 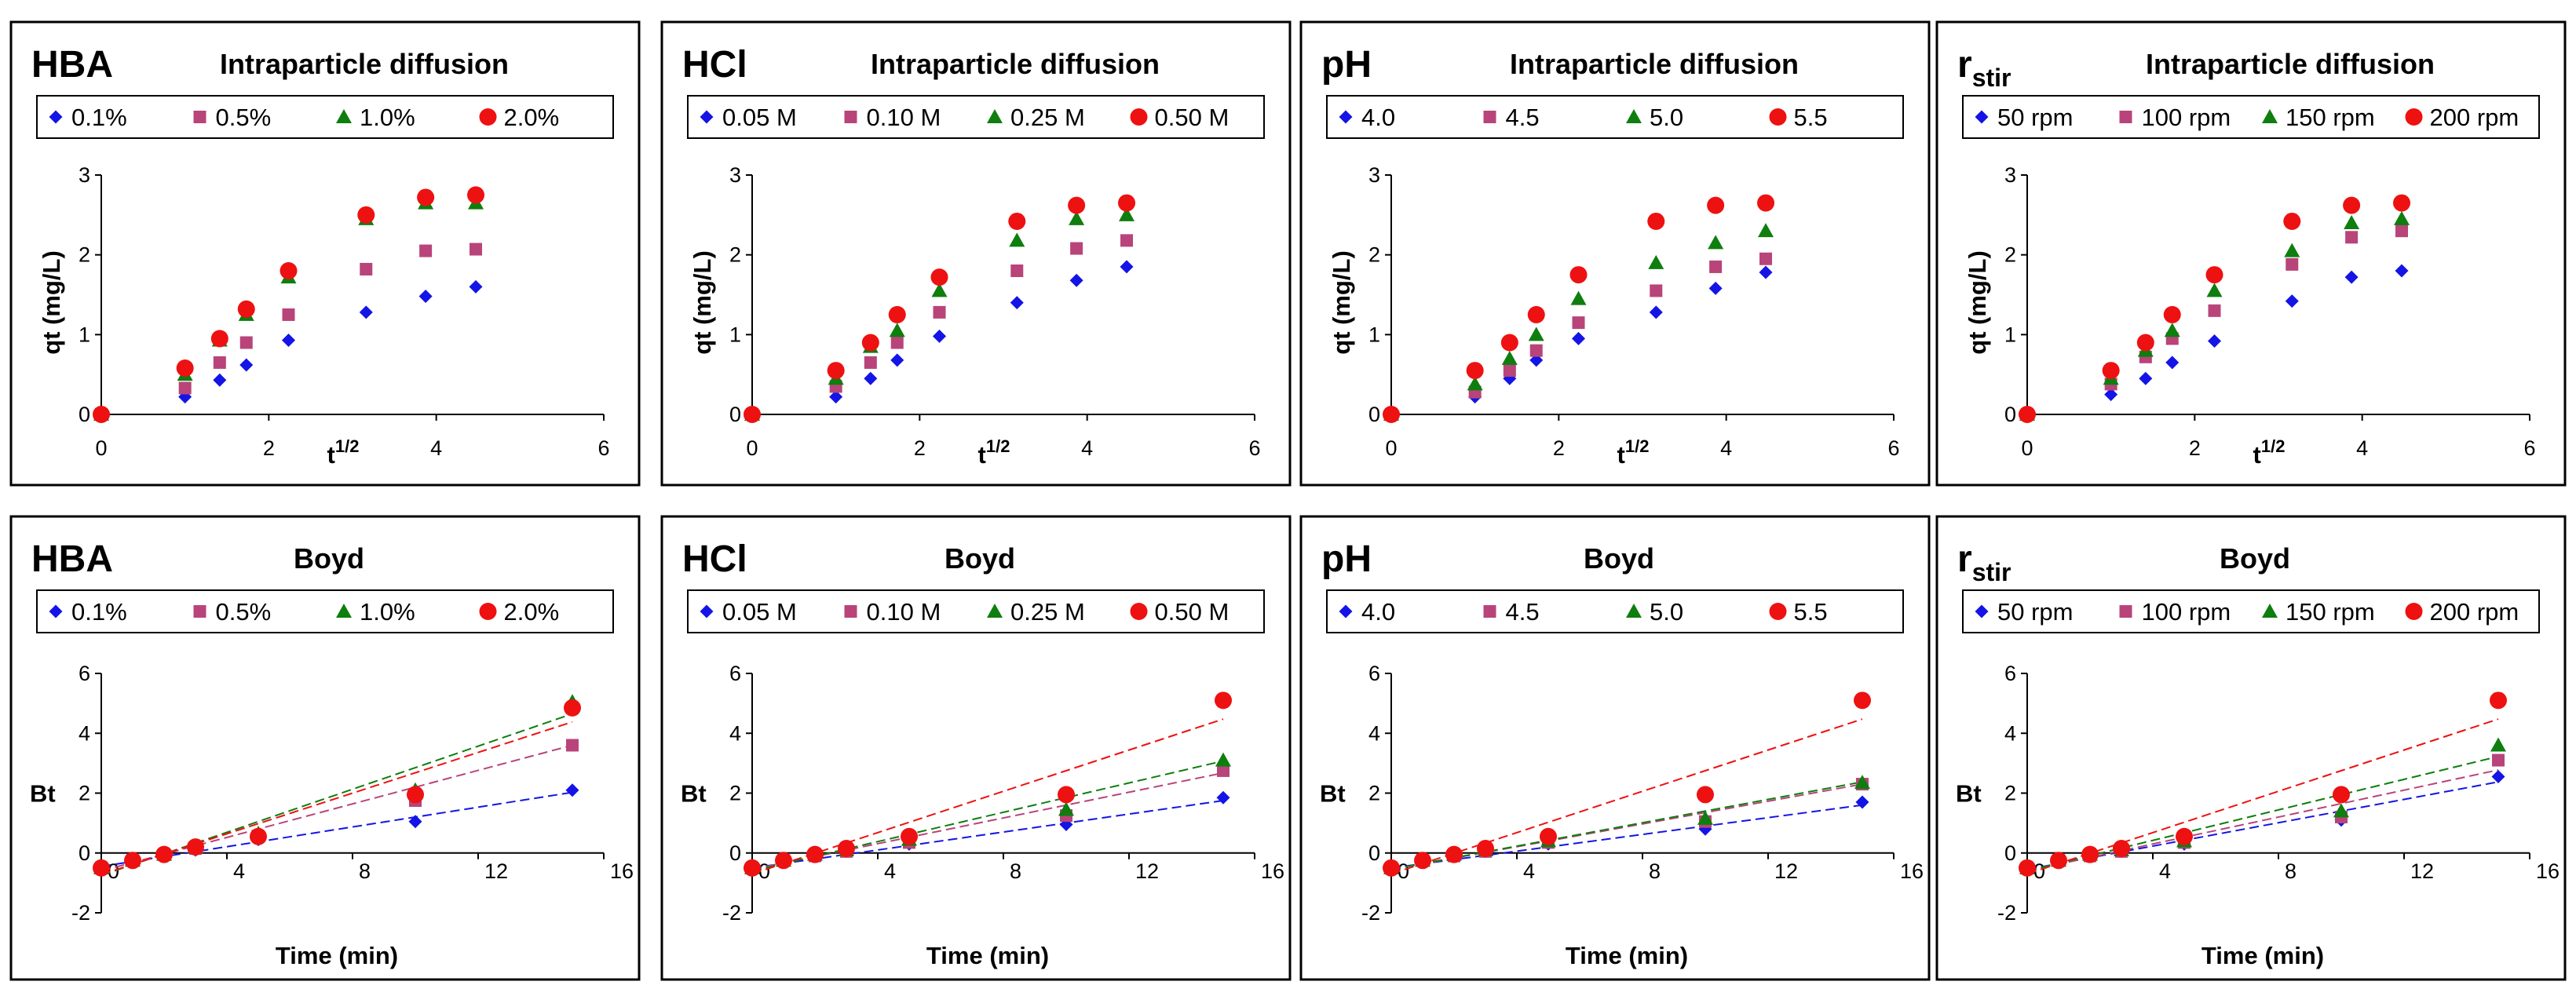 What do you see at coordinates (1811, 117) in the screenshot?
I see `ph-intra-legend-label-3: 5.5` at bounding box center [1811, 117].